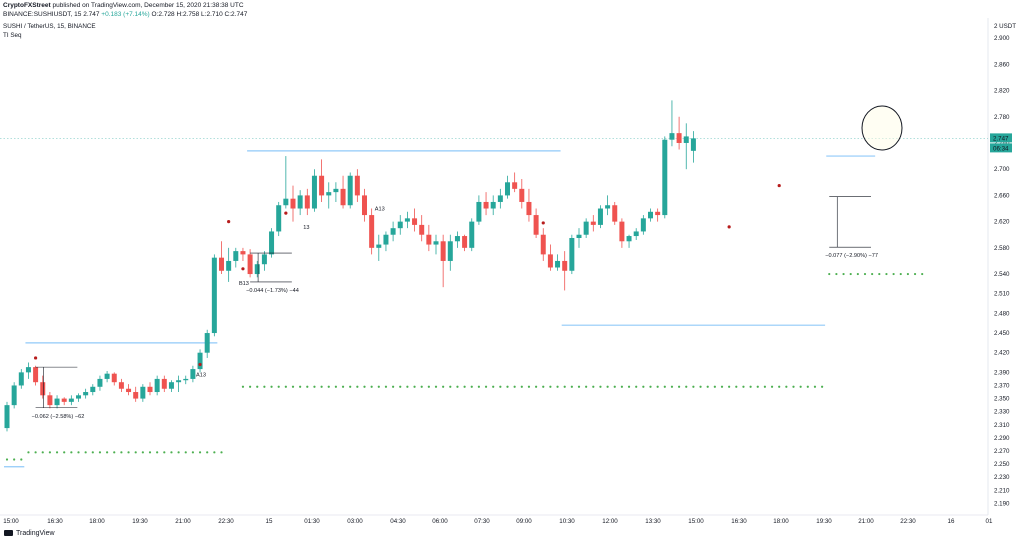 The width and height of the screenshot is (1024, 542). Describe the element at coordinates (380, 210) in the screenshot. I see `sequence-tag: A13` at that location.